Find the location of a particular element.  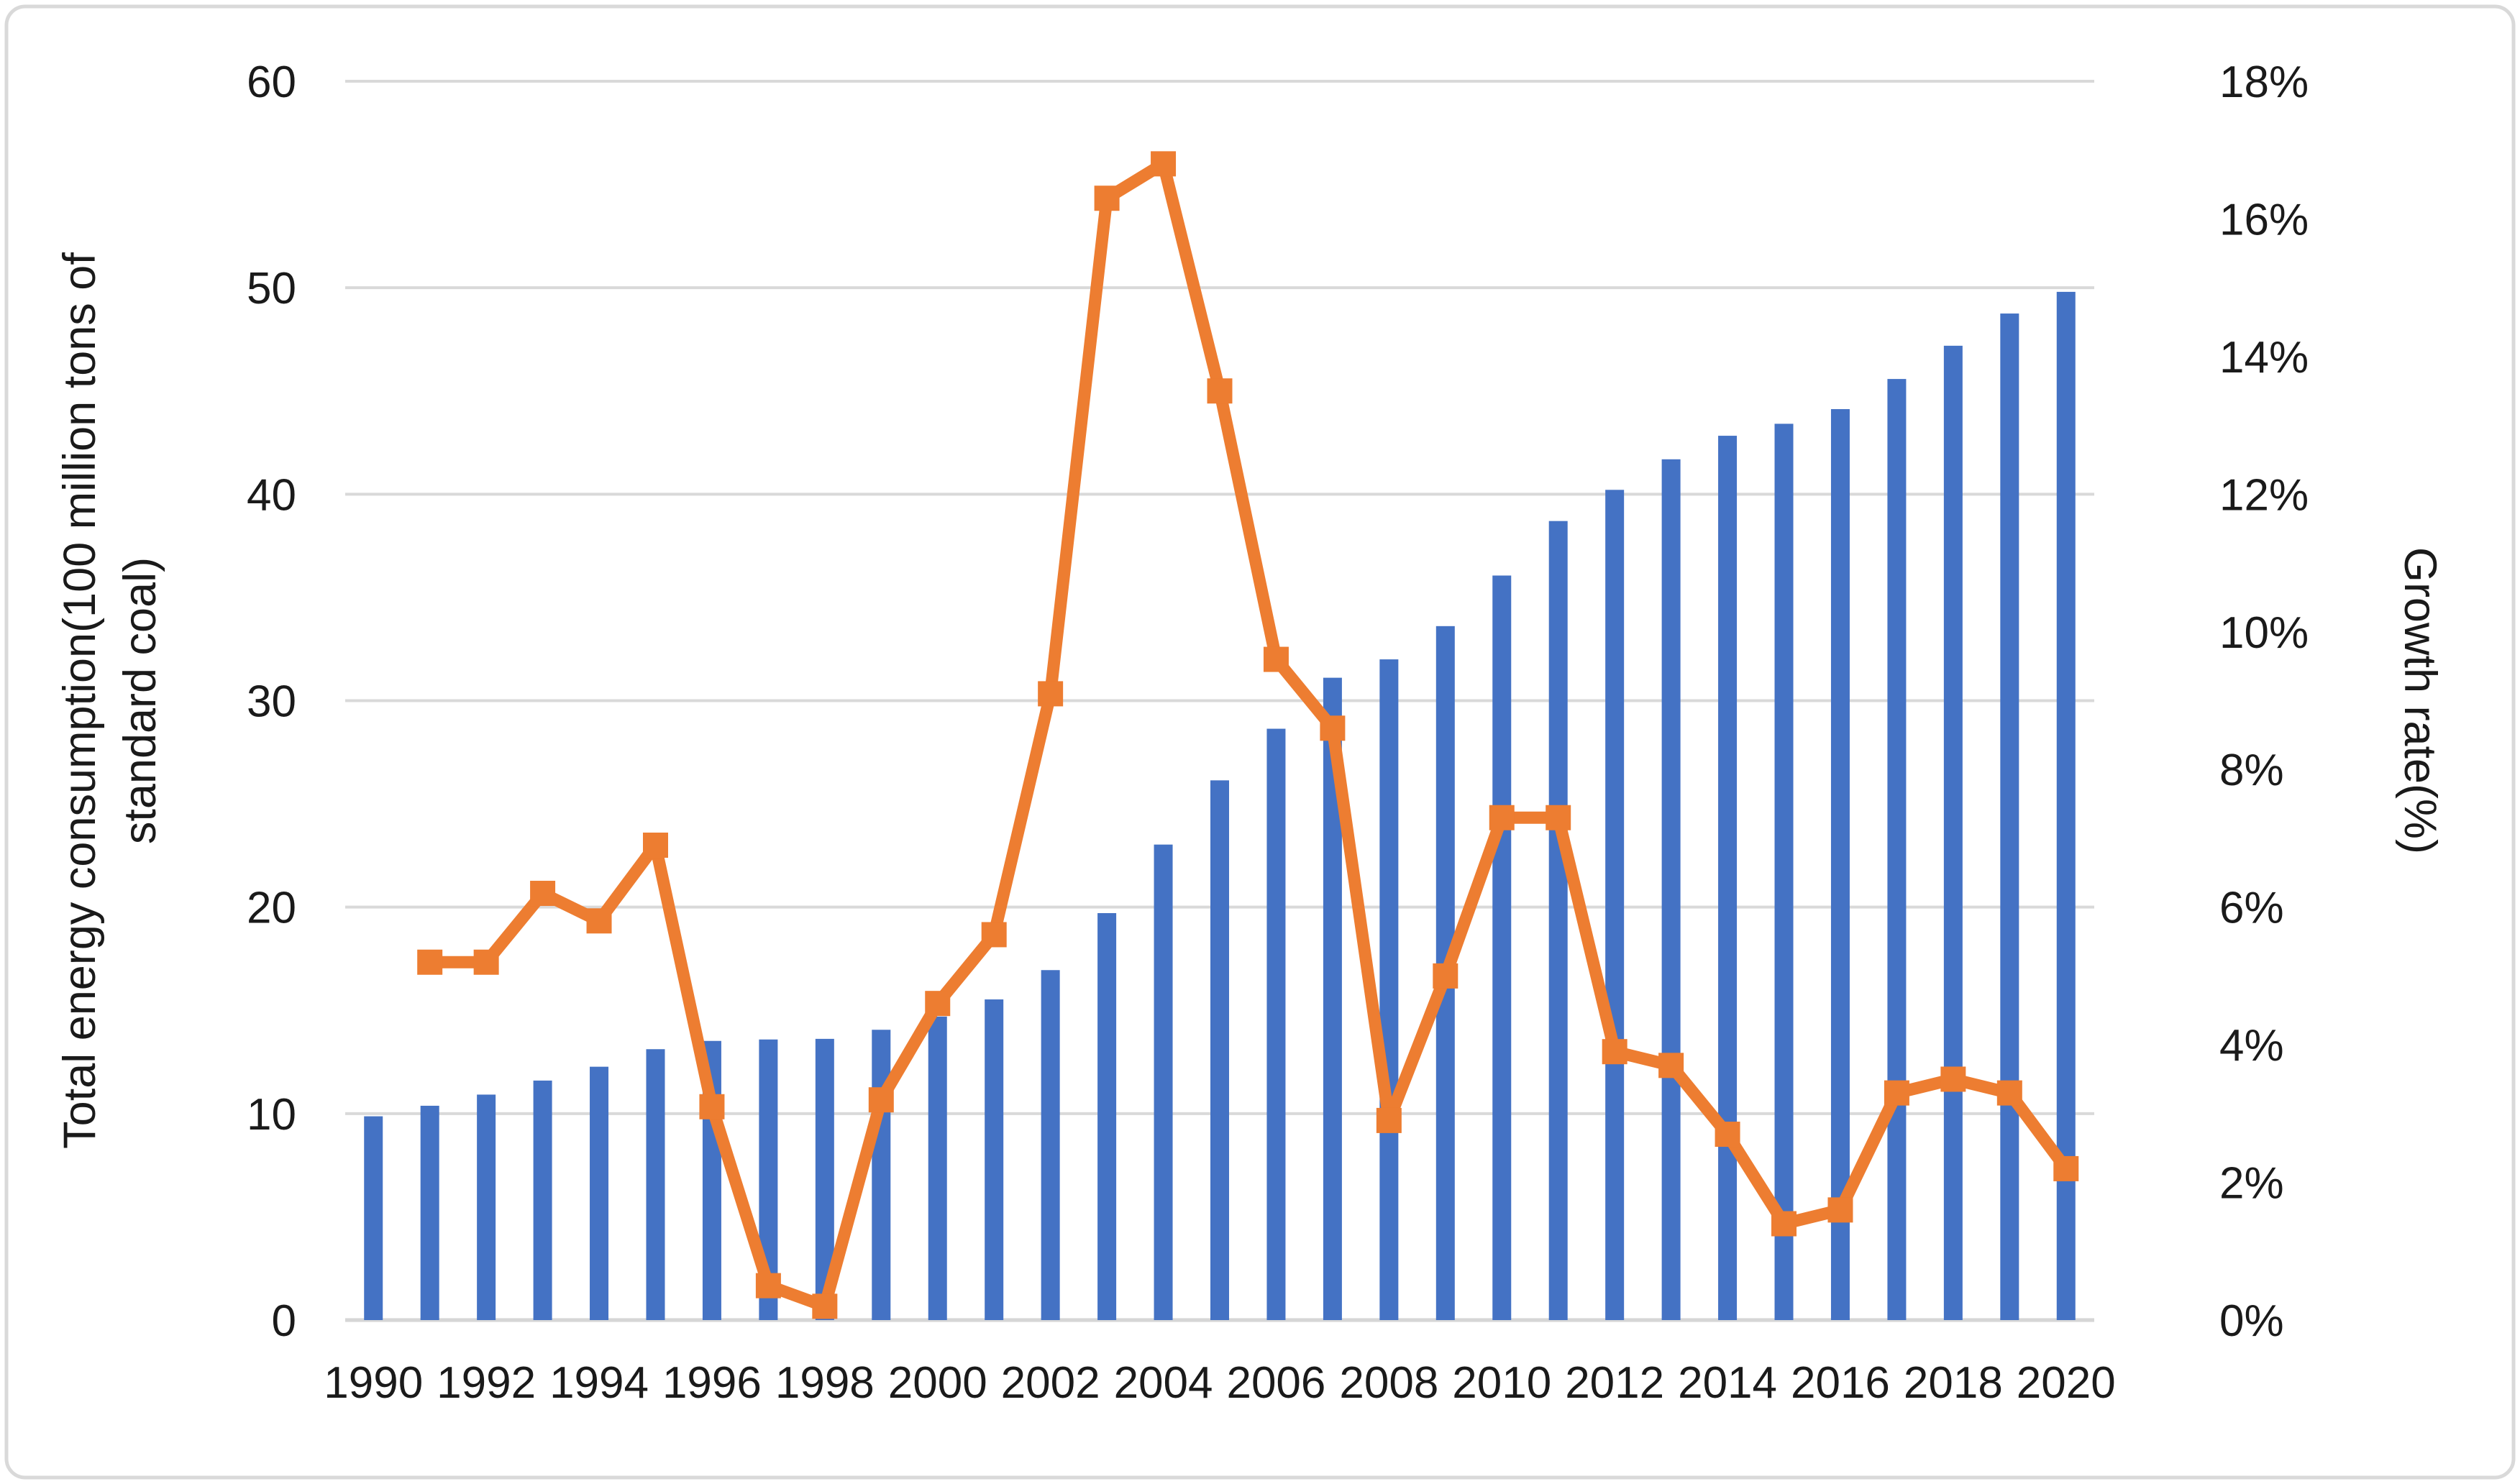

bar-2016 is located at coordinates (1840, 864).